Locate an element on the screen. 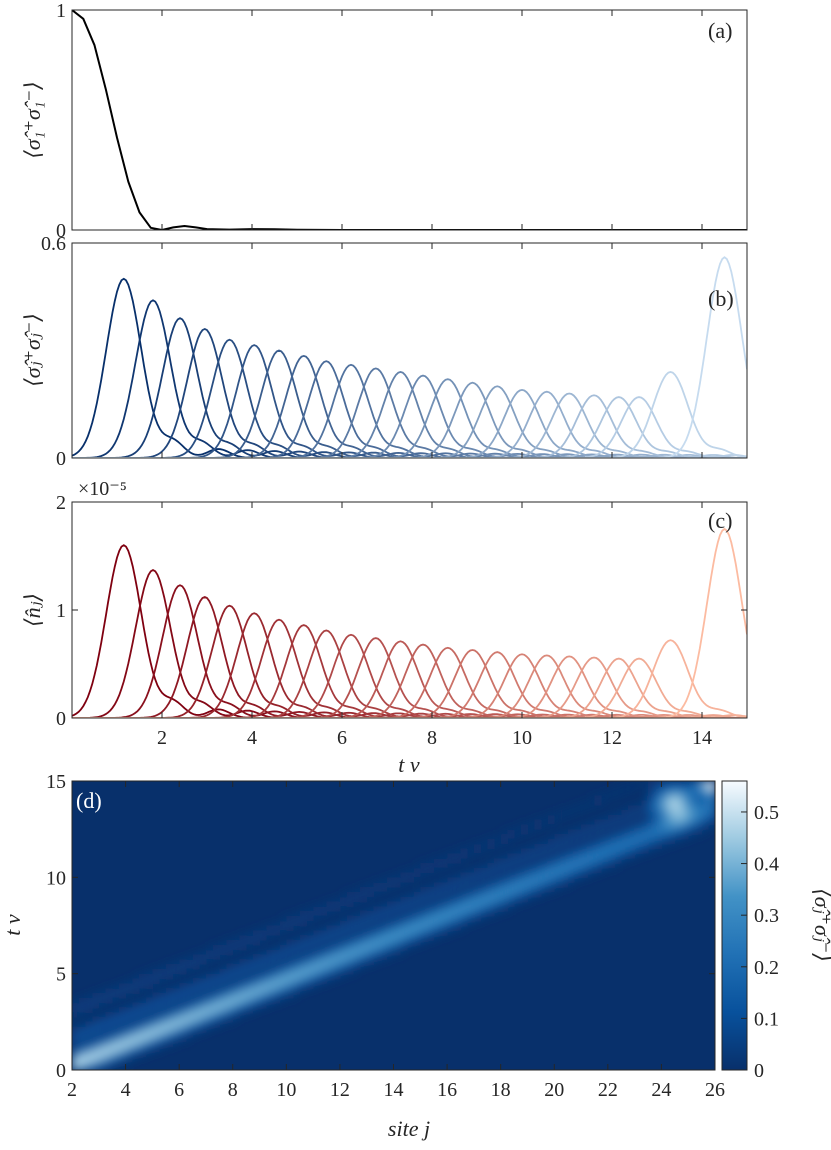 This screenshot has width=831, height=1150. y-tick-label: 10 is located at coordinates (56, 878).